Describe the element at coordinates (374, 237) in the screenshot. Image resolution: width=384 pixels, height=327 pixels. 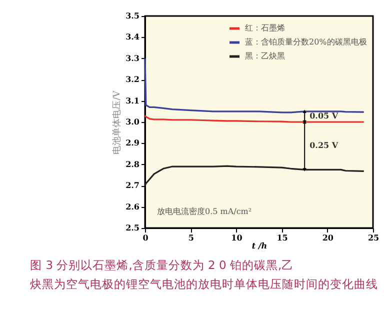
I see `x-tick-label: 25` at that location.